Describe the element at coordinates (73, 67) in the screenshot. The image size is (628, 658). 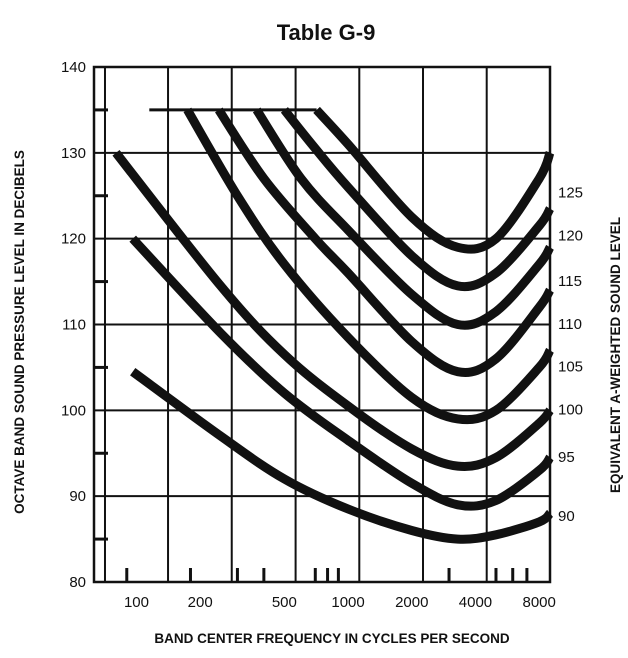
I see `y-tick-label: 140` at that location.